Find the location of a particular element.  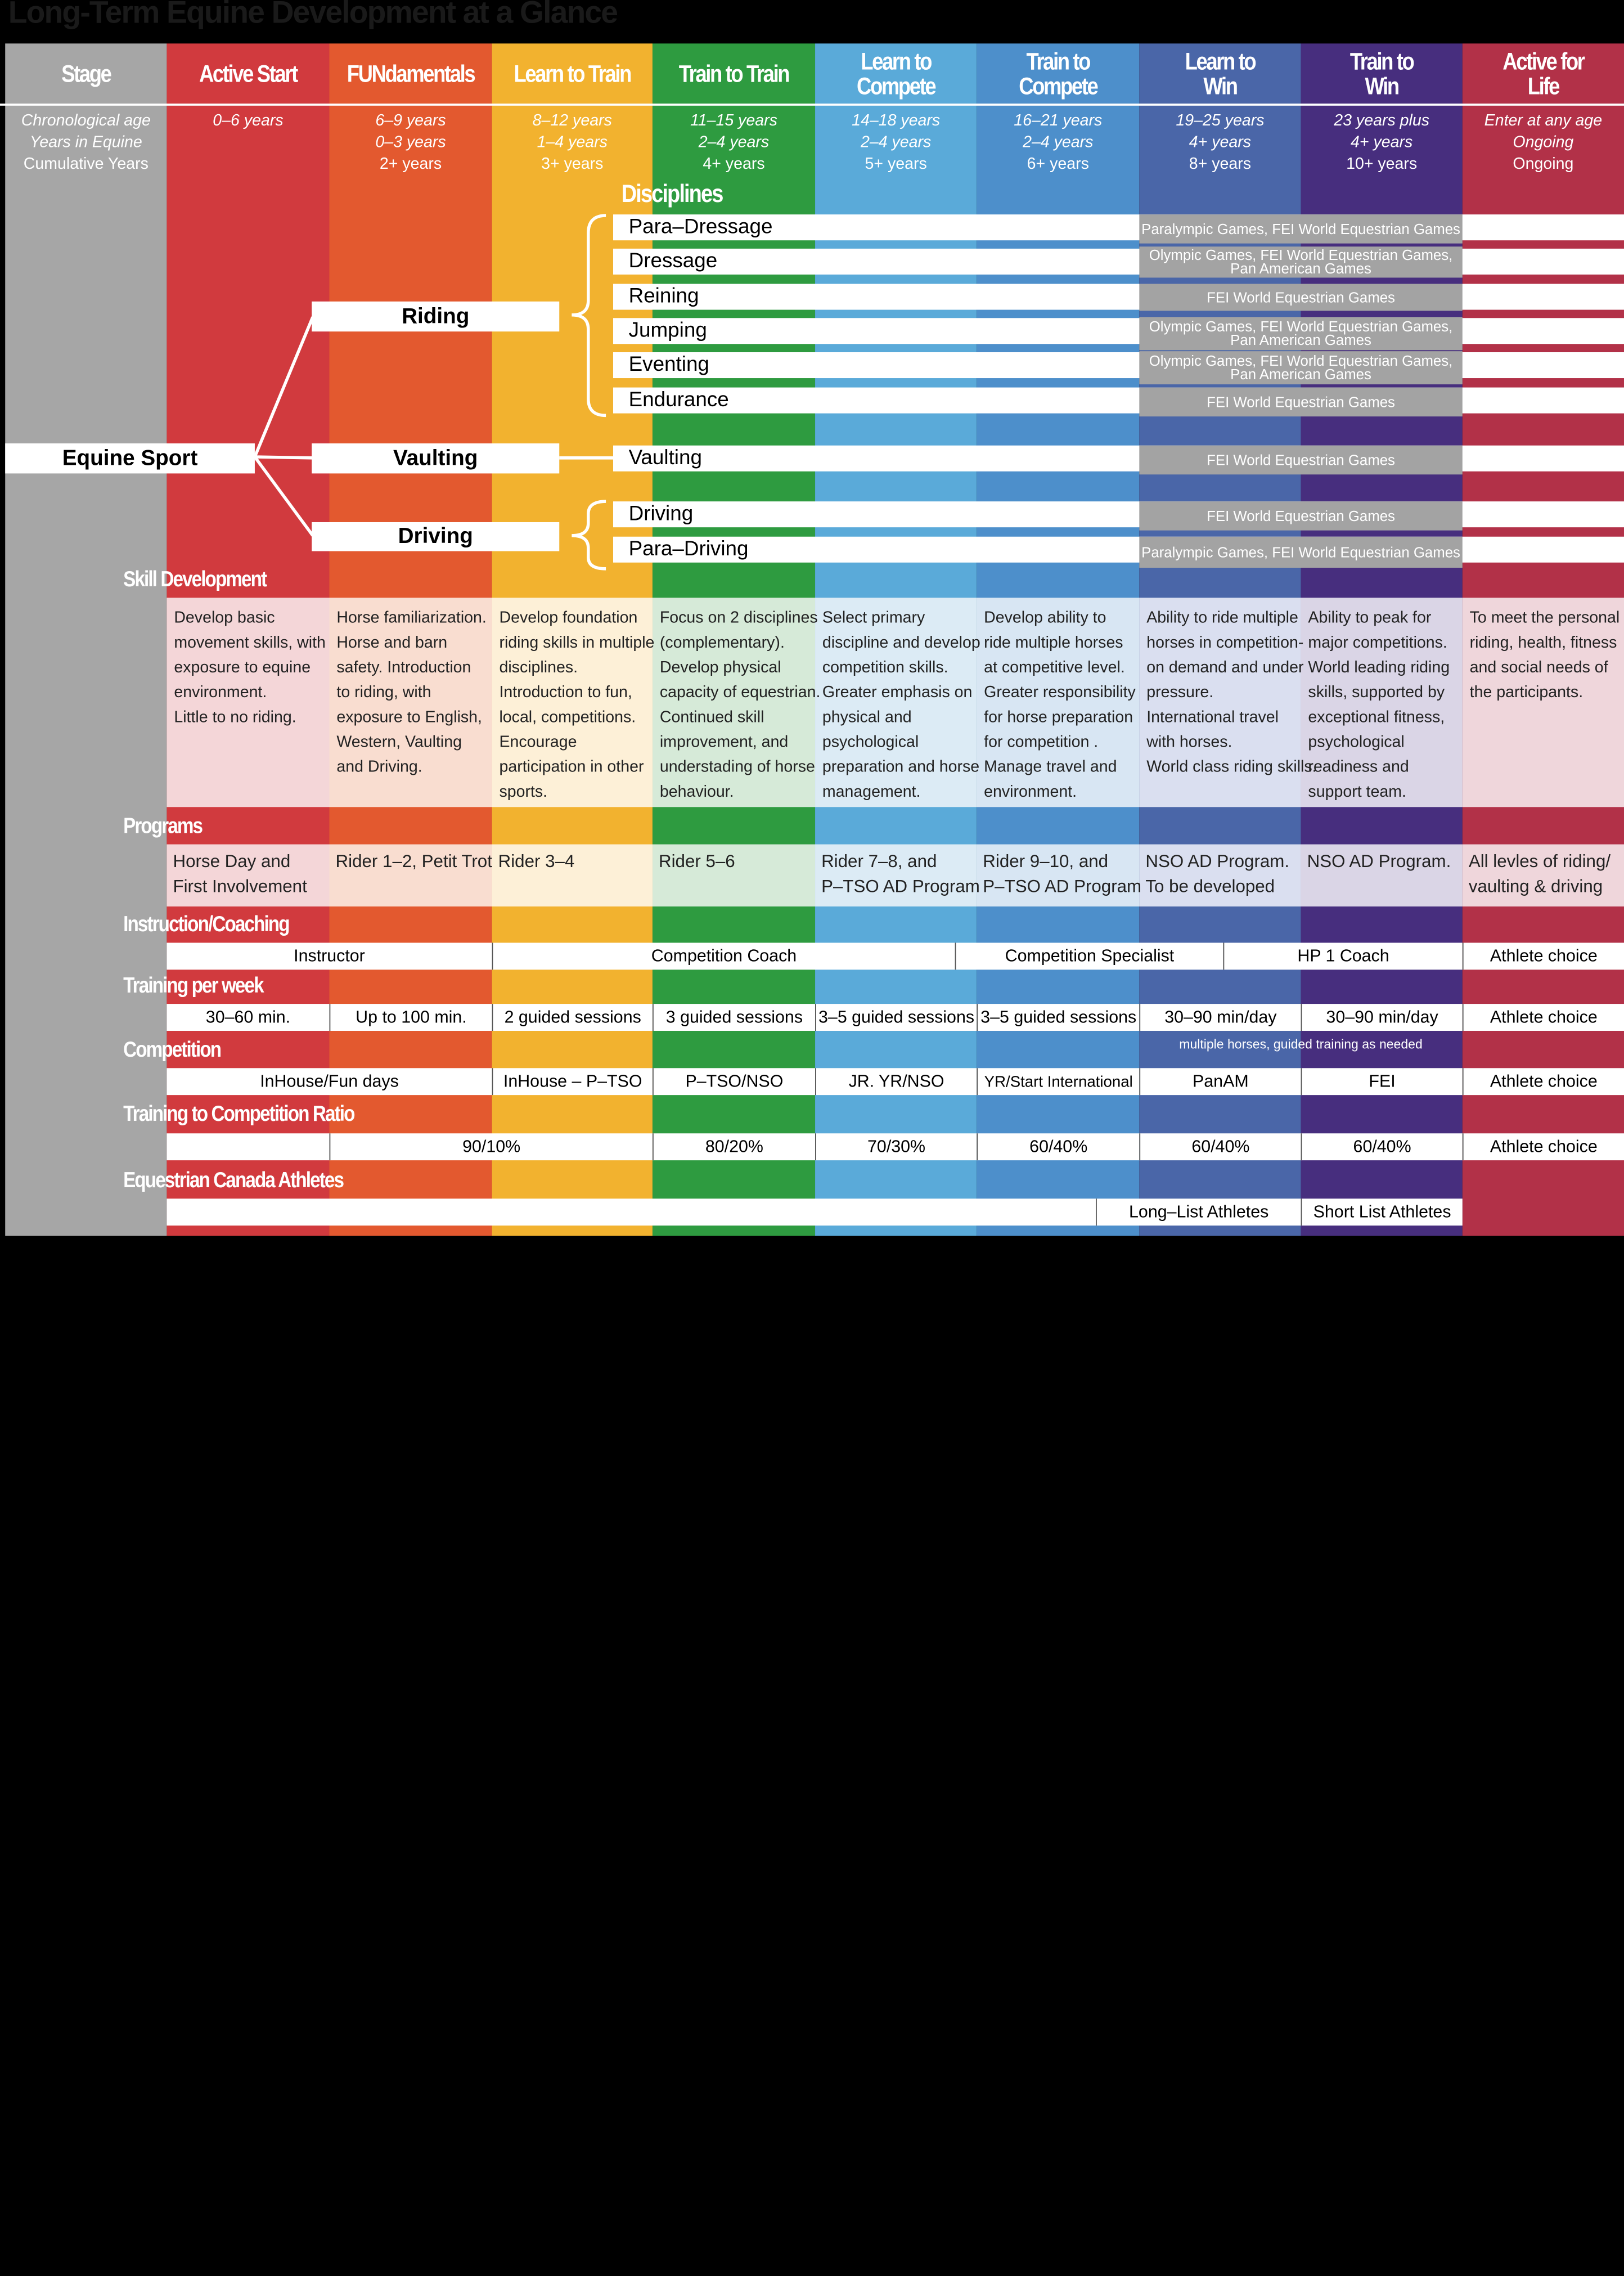

program-cell: NSO AD Program. To be developed is located at coordinates (1217, 875).